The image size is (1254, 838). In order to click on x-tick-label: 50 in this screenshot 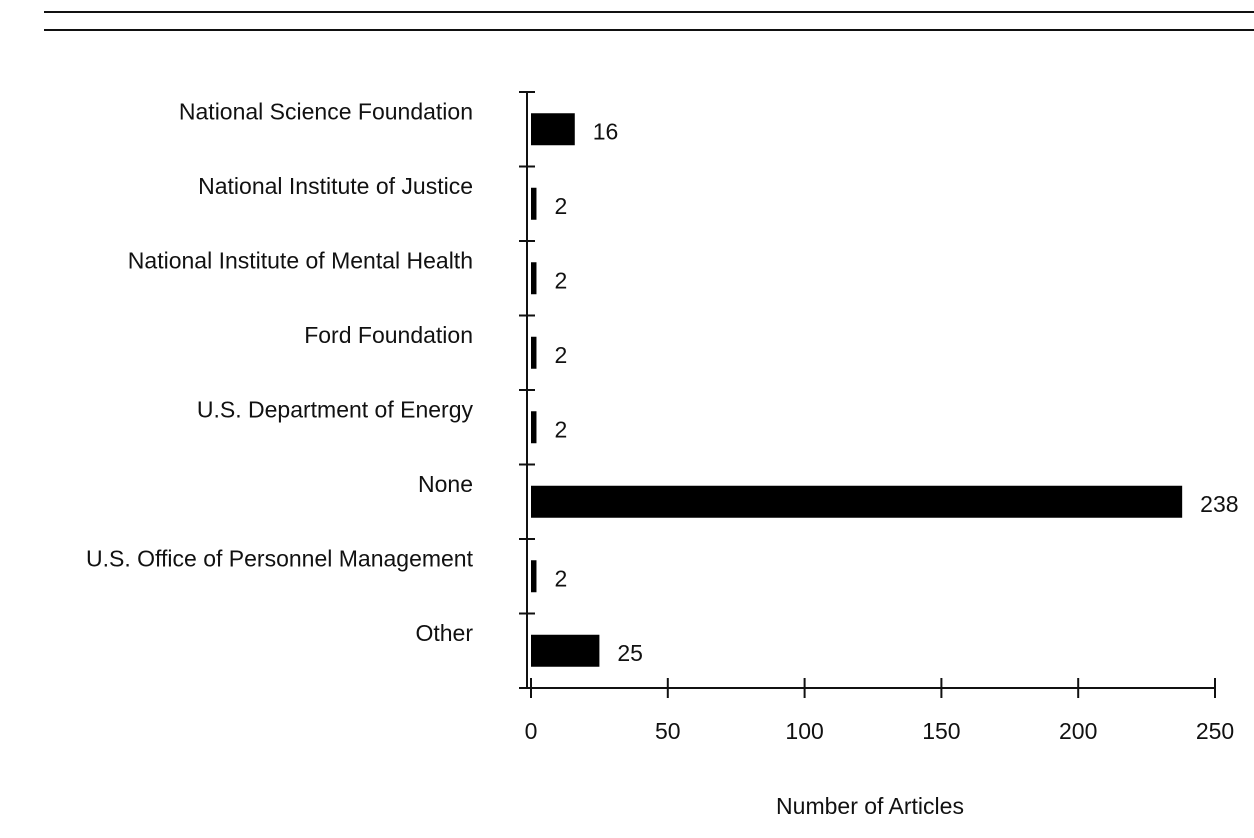, I will do `click(668, 731)`.